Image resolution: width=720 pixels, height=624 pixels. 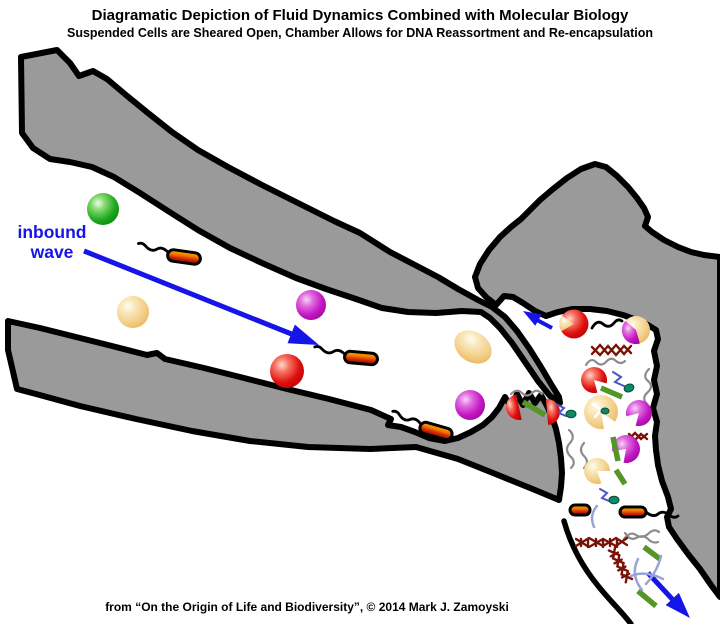 What do you see at coordinates (526, 393) in the screenshot?
I see `gray-strand-escaping` at bounding box center [526, 393].